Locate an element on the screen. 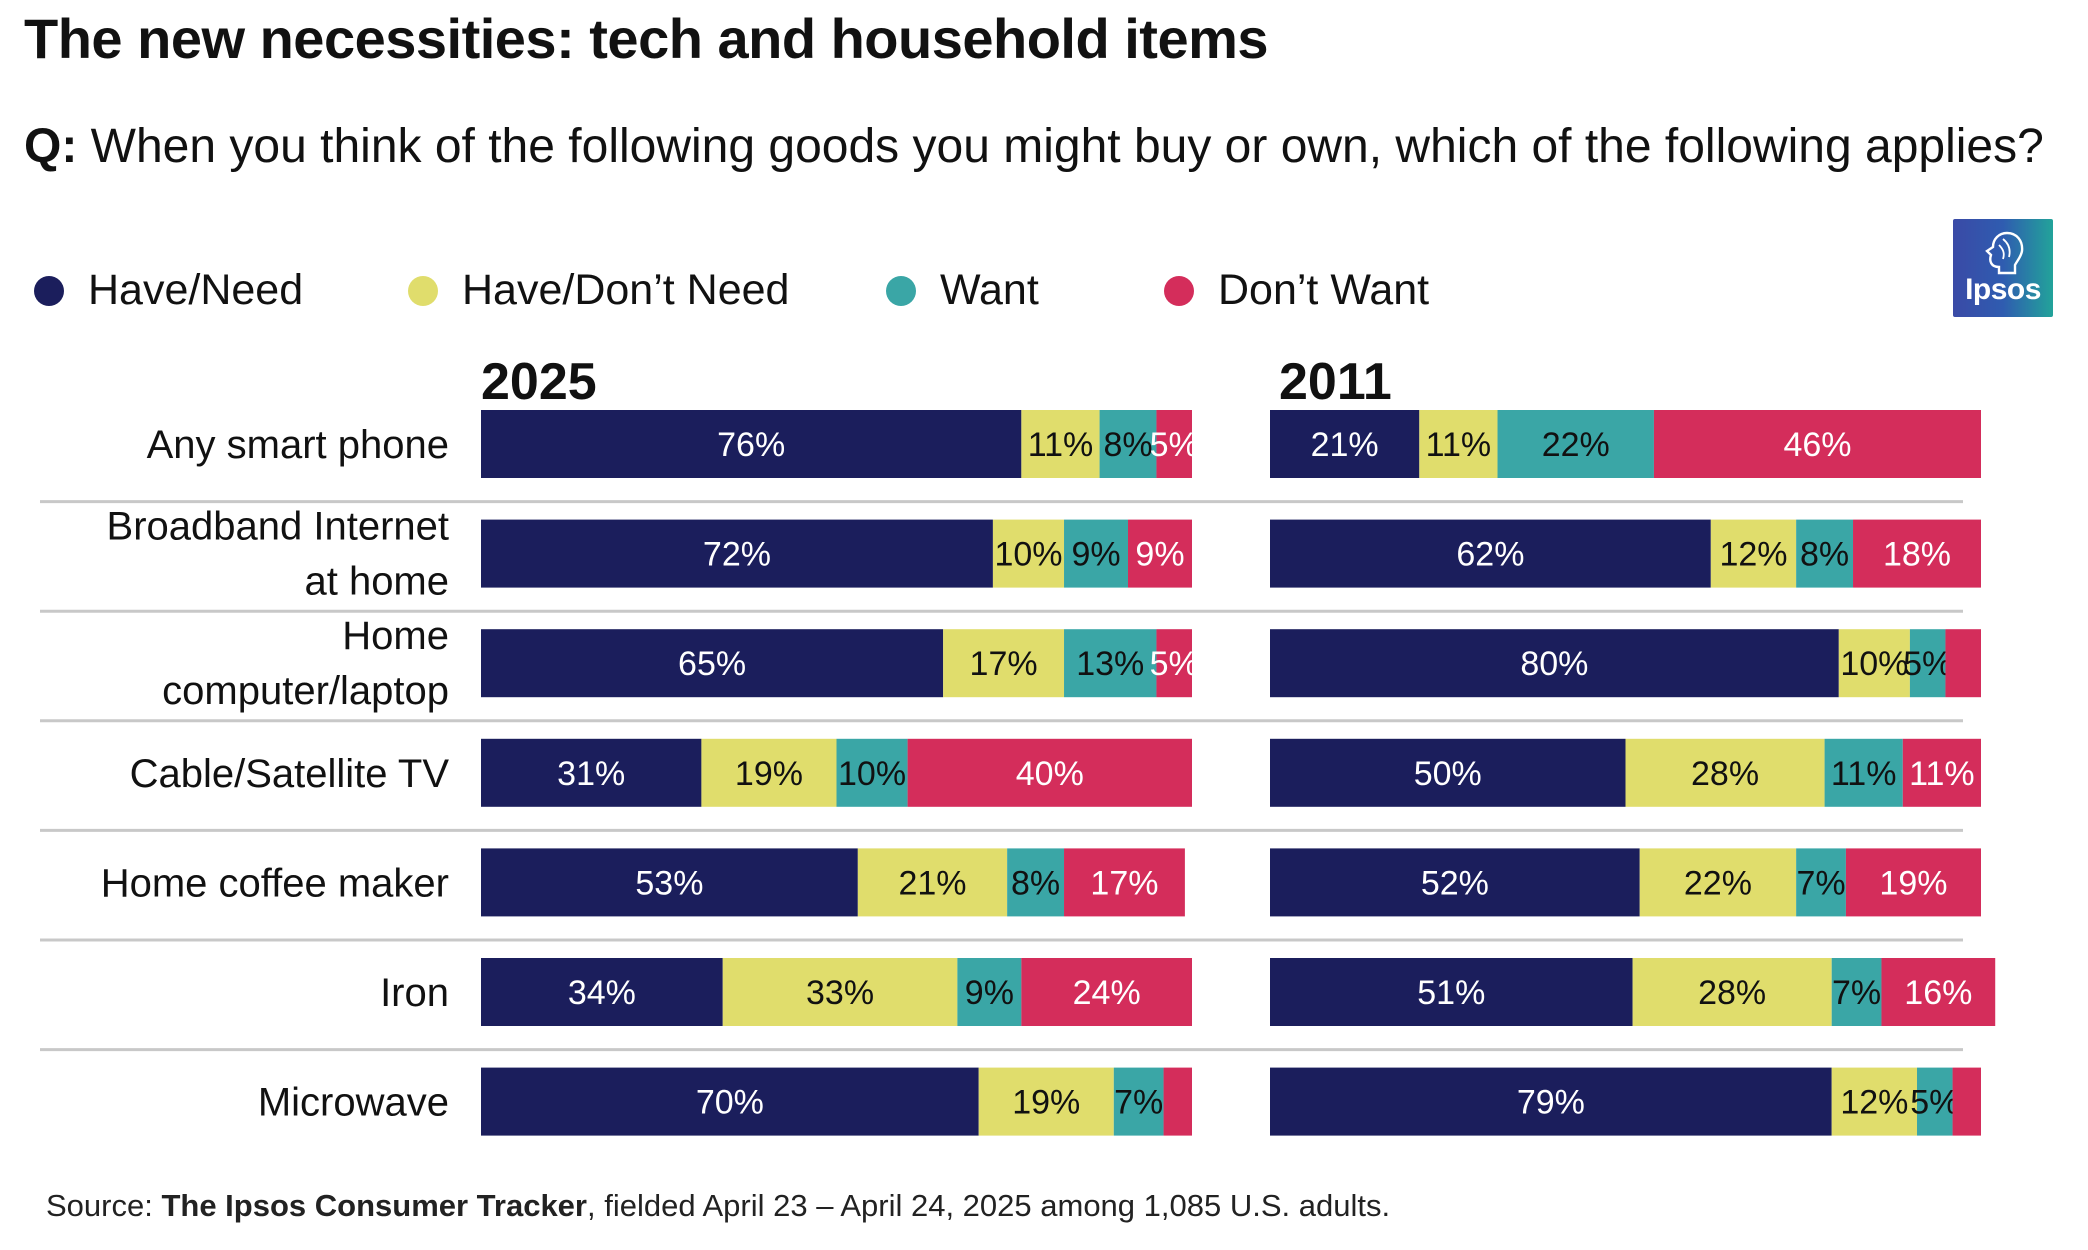 This screenshot has height=1250, width=2088. data-label-2011-microwave-have-need: 79% is located at coordinates (1551, 1103).